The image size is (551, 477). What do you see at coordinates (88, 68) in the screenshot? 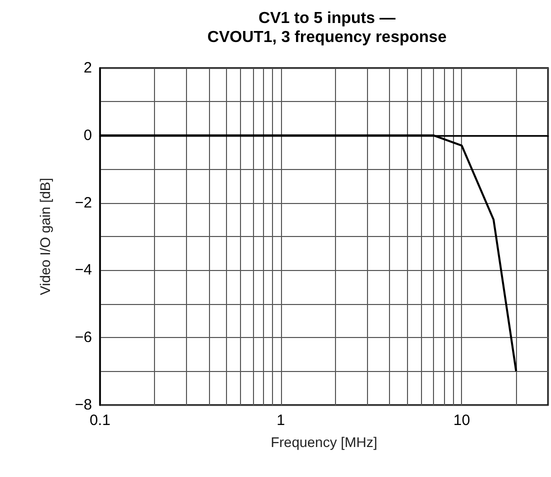
I see `y-tick-label: 2` at bounding box center [88, 68].